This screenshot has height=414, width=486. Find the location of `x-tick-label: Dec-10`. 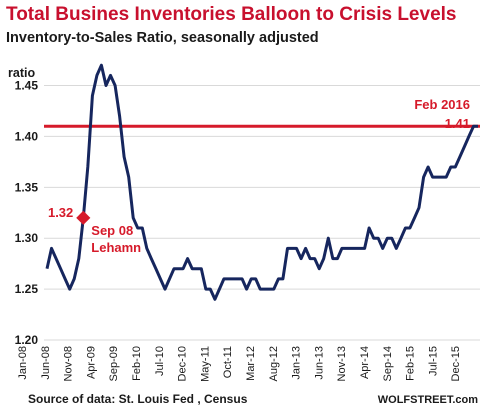

x-tick-label: Dec-10 is located at coordinates (183, 363).